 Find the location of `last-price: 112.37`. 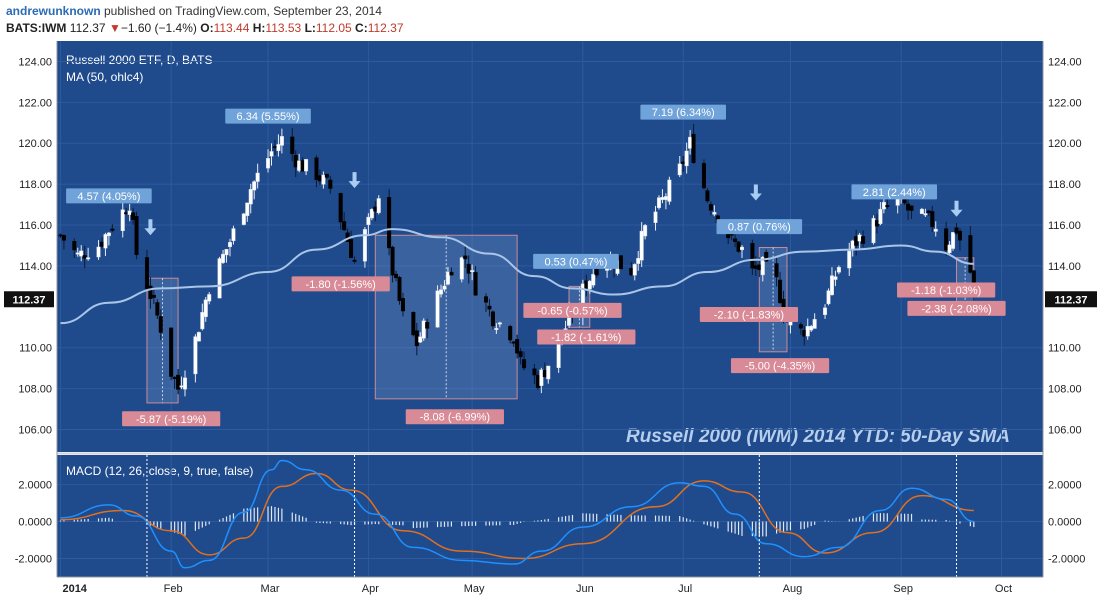

last-price: 112.37 is located at coordinates (87, 28).